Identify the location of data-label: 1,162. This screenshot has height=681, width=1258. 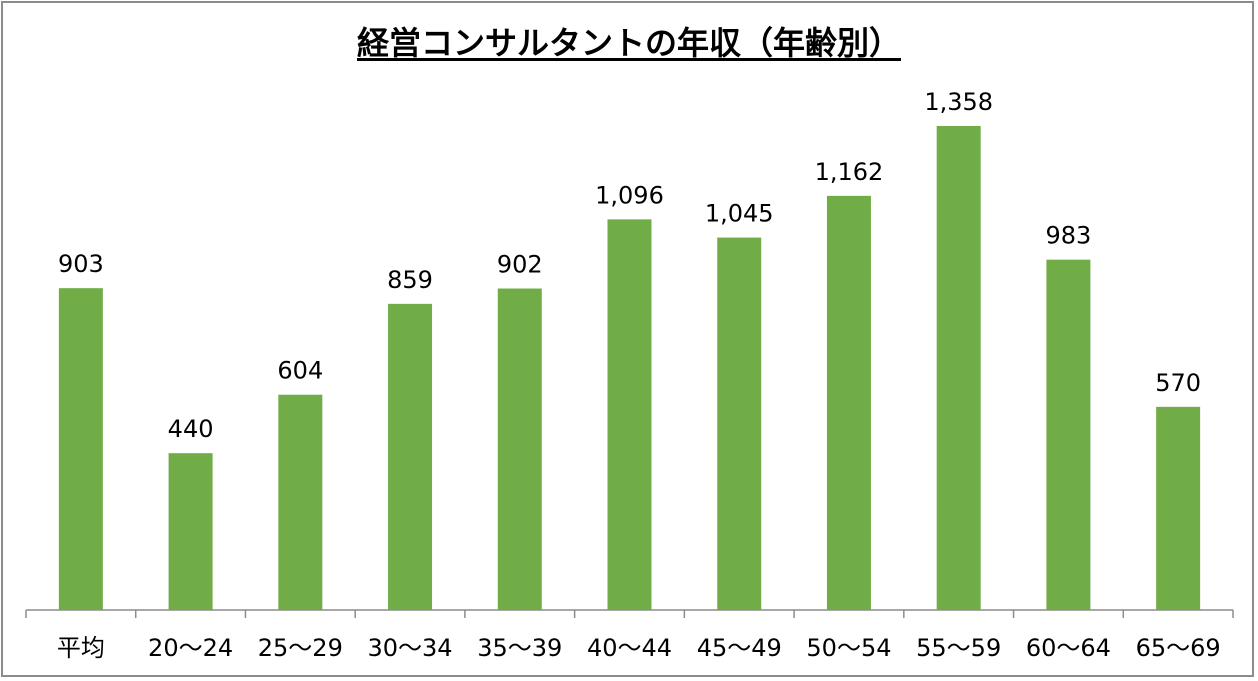
(849, 172).